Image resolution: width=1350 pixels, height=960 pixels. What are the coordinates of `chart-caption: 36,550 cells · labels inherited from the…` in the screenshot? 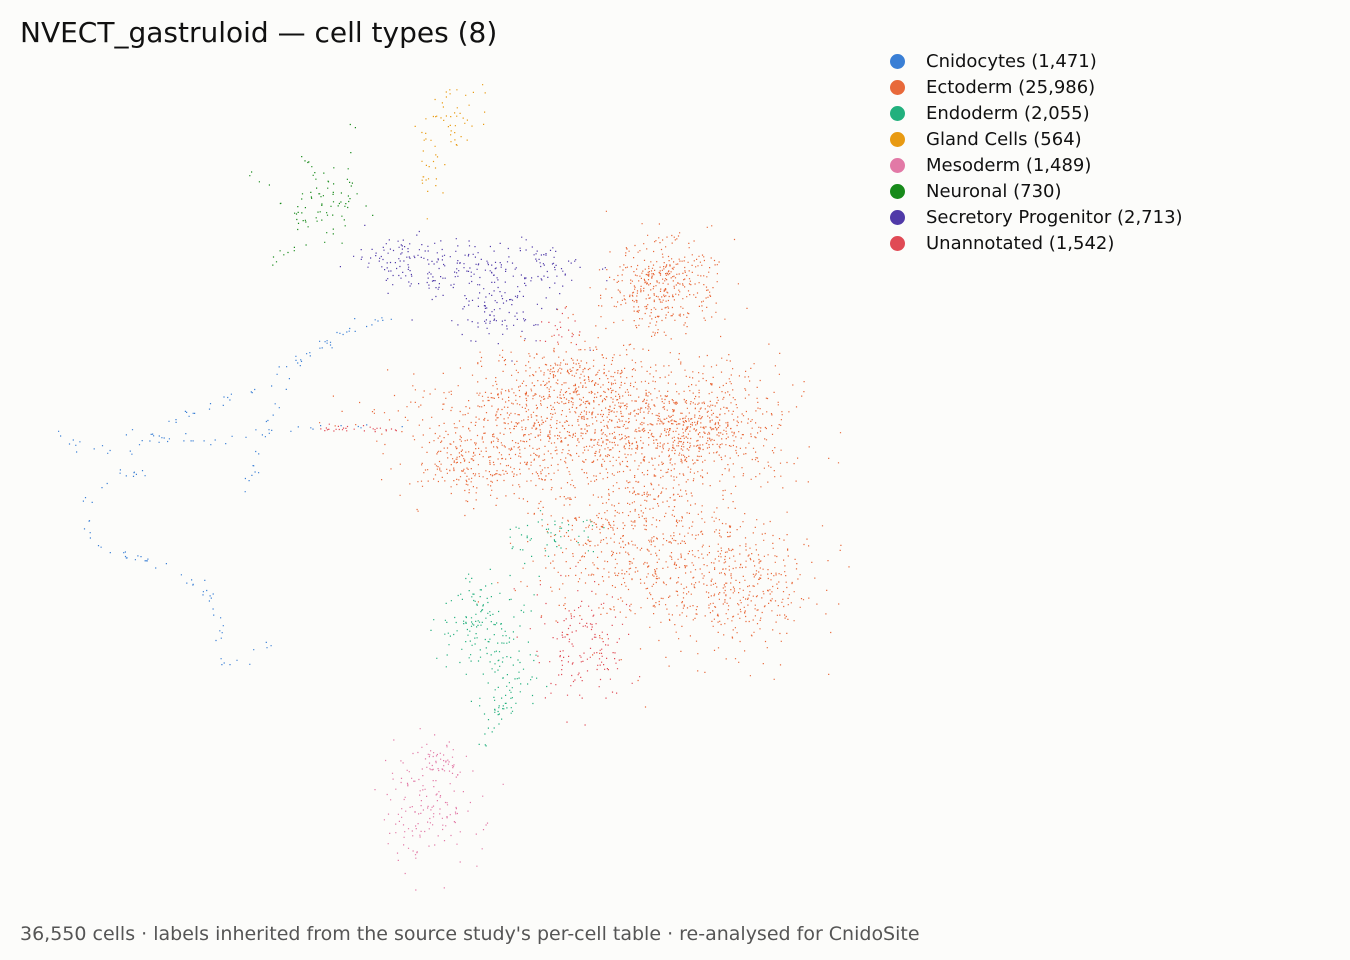 It's located at (470, 934).